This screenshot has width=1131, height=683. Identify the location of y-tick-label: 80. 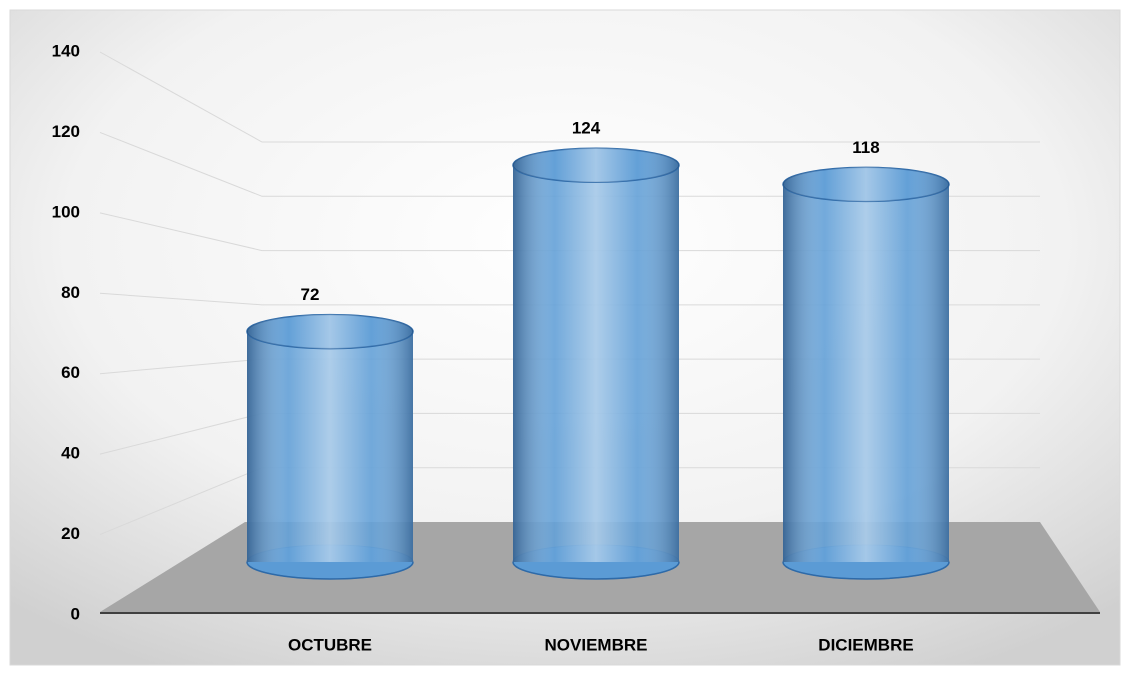
(70, 292).